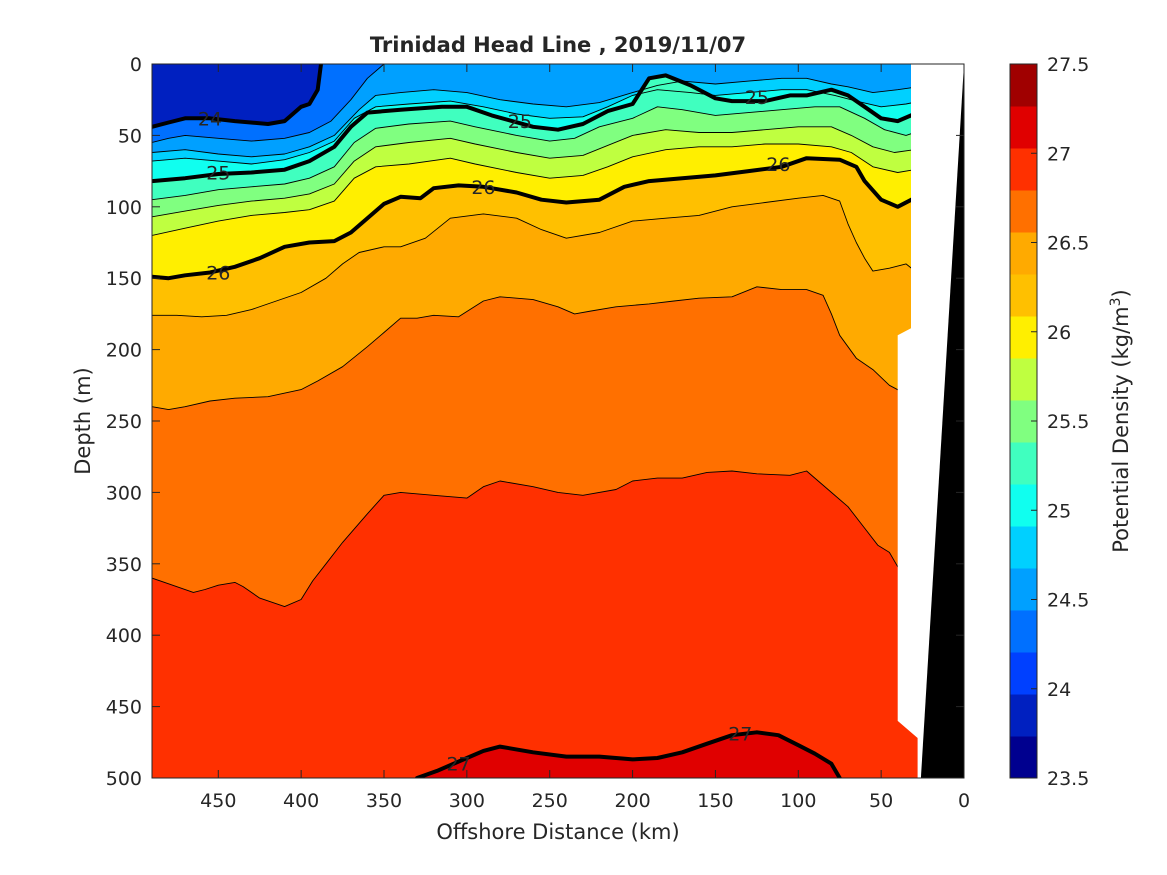  I want to click on x-tick-label: 400, so click(301, 801).